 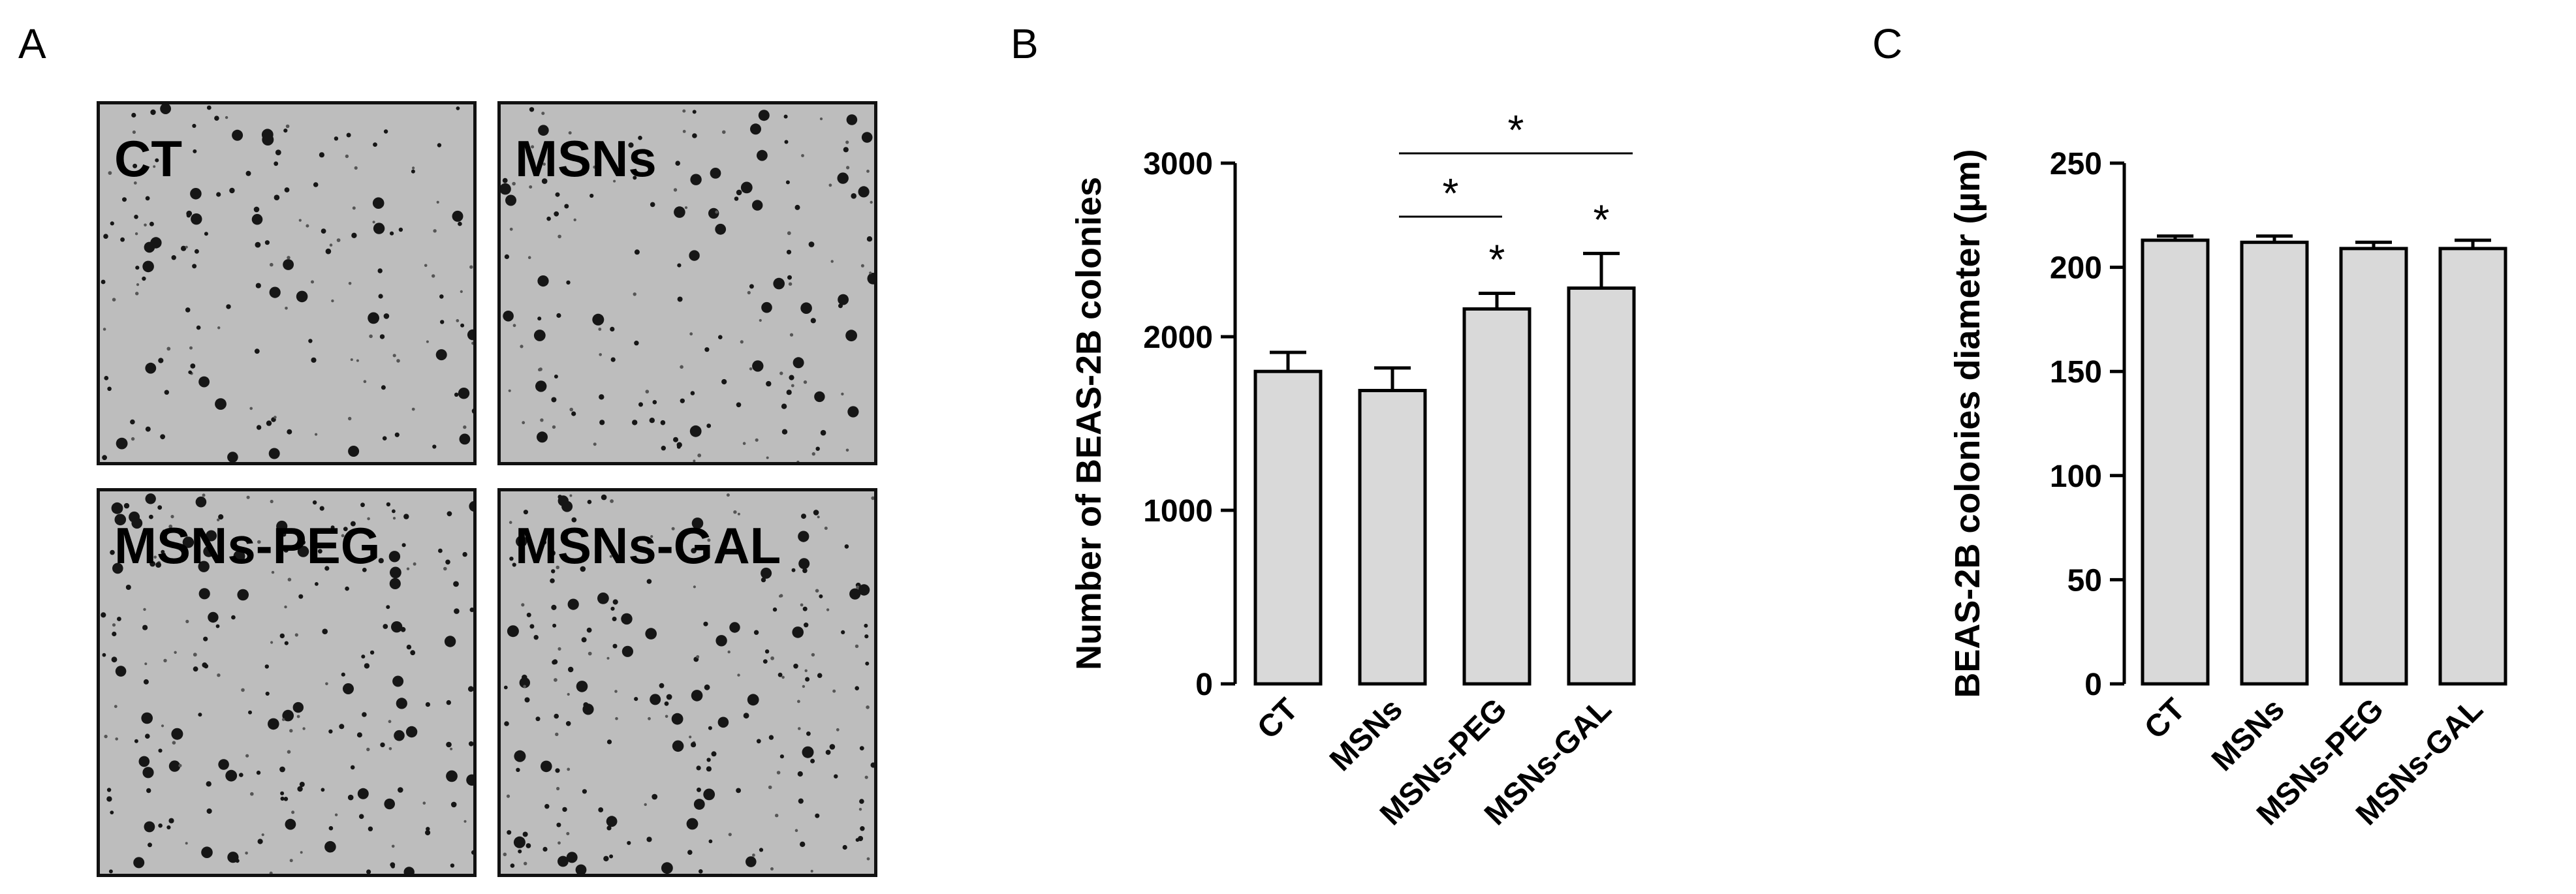 What do you see at coordinates (1967, 423) in the screenshot?
I see `y-axis-label: BEAS-2B colonies diameter (µm)` at bounding box center [1967, 423].